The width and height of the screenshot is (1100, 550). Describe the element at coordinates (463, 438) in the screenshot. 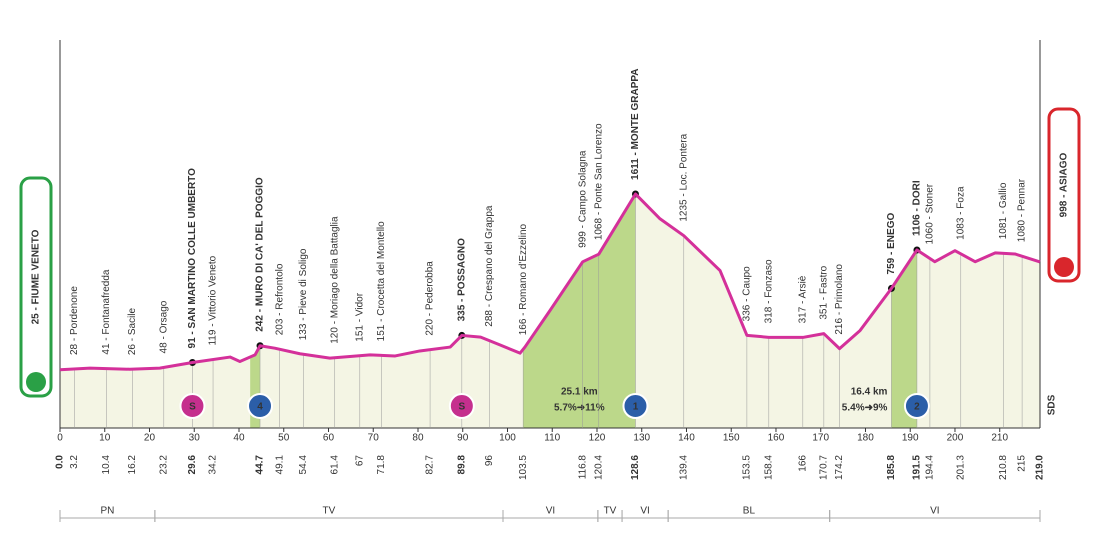

I see `x-tick-label: 90` at that location.